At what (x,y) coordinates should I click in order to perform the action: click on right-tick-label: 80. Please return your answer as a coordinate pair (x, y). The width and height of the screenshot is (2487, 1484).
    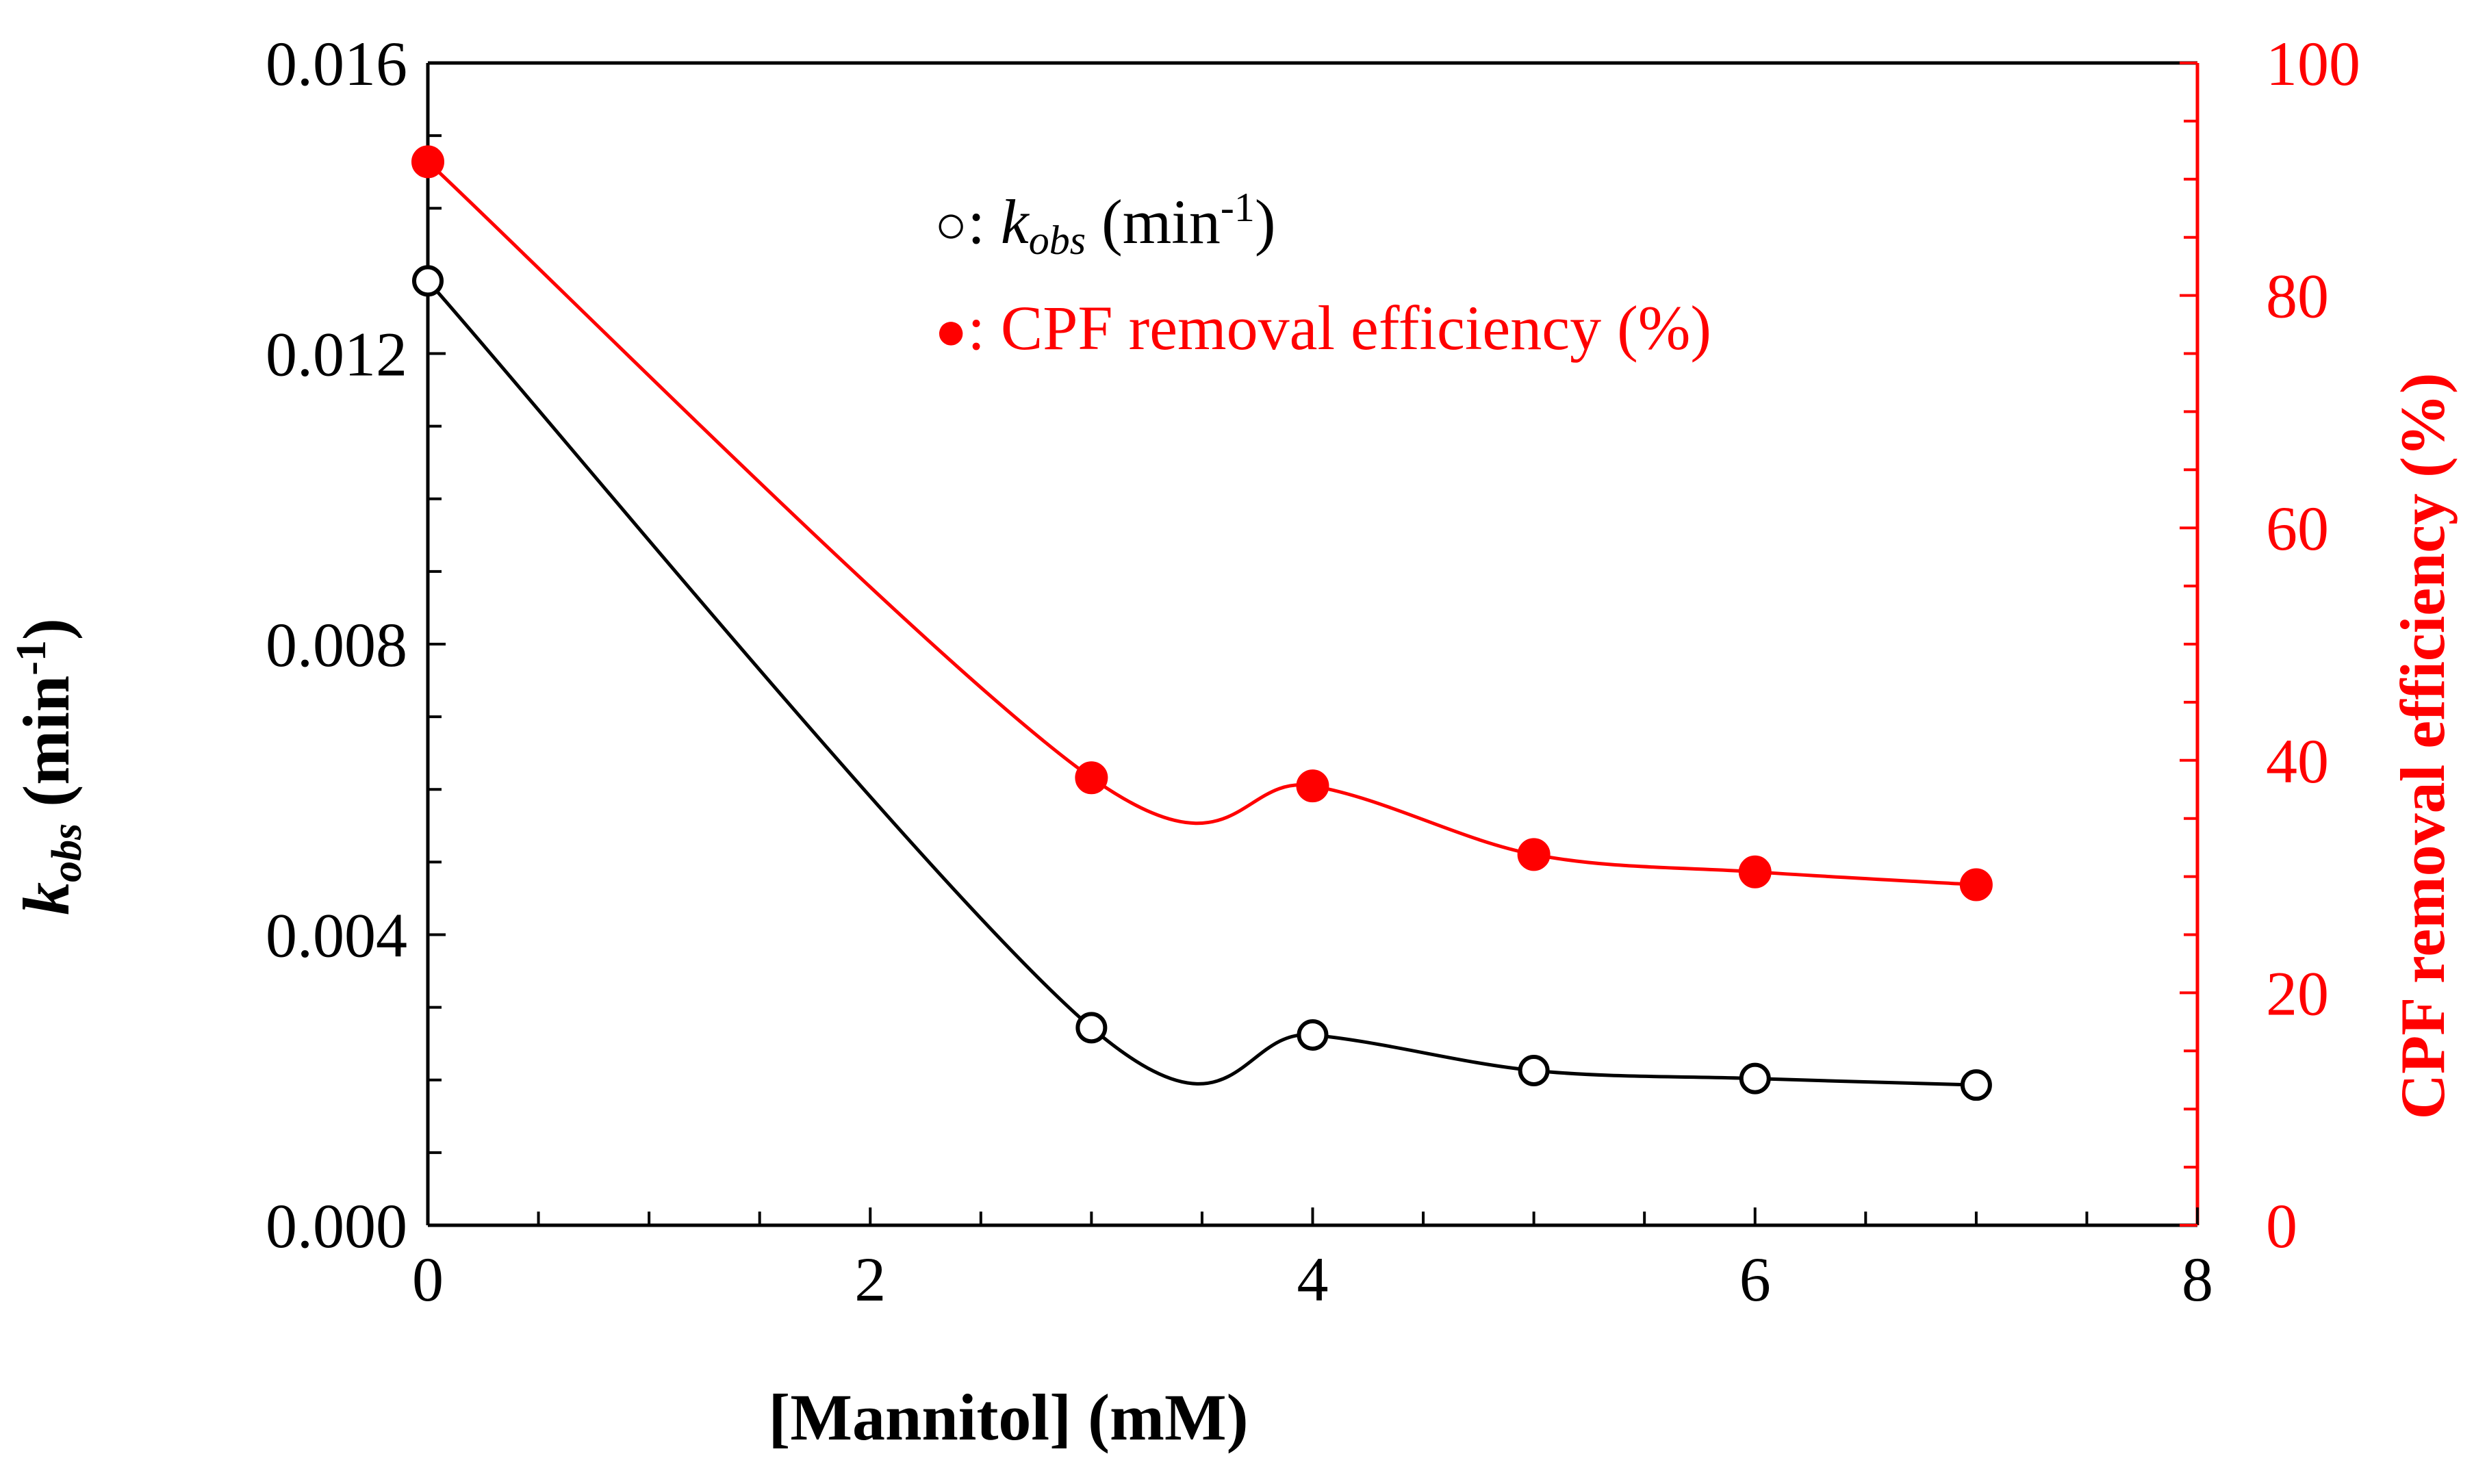
    Looking at the image, I should click on (2297, 296).